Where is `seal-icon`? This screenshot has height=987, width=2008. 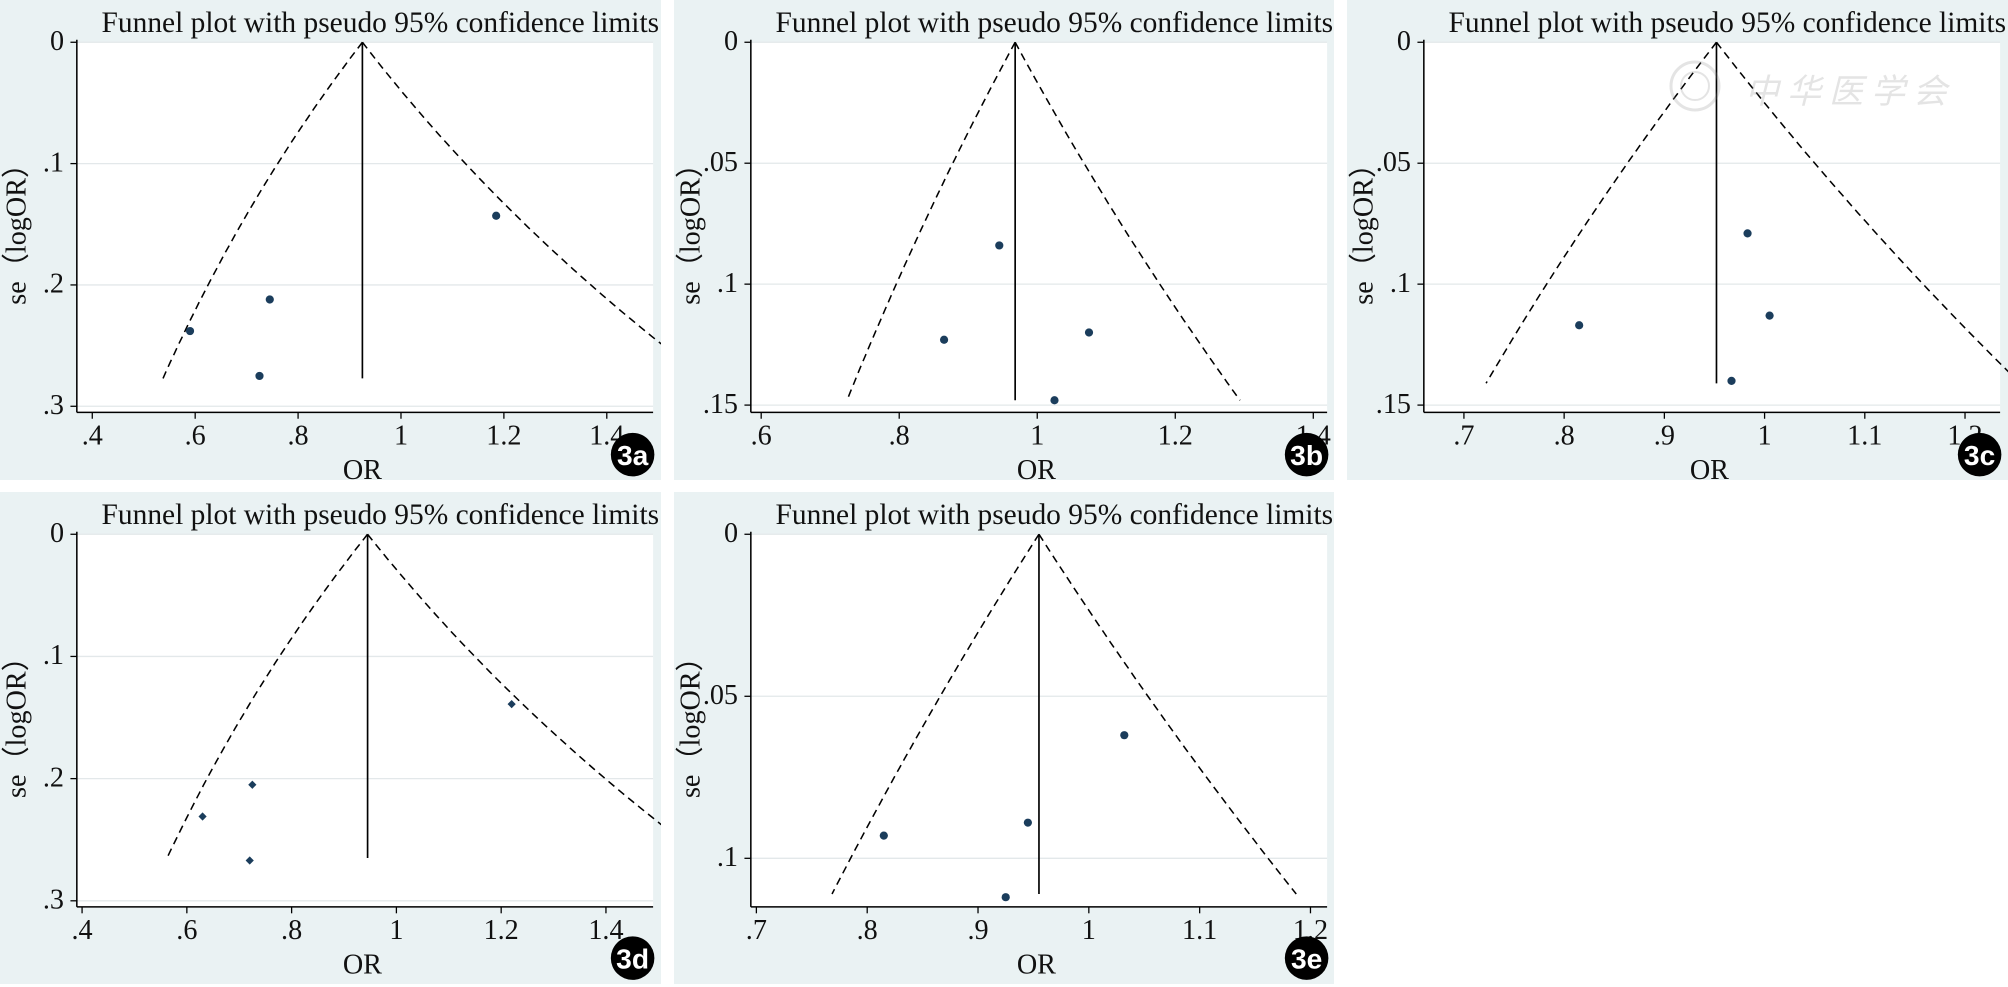 seal-icon is located at coordinates (1695, 86).